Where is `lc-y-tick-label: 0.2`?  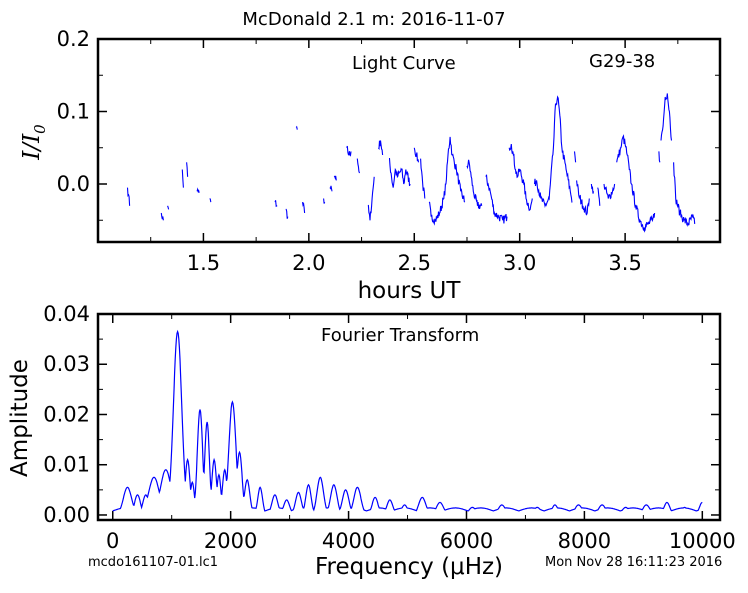 lc-y-tick-label: 0.2 is located at coordinates (73, 39).